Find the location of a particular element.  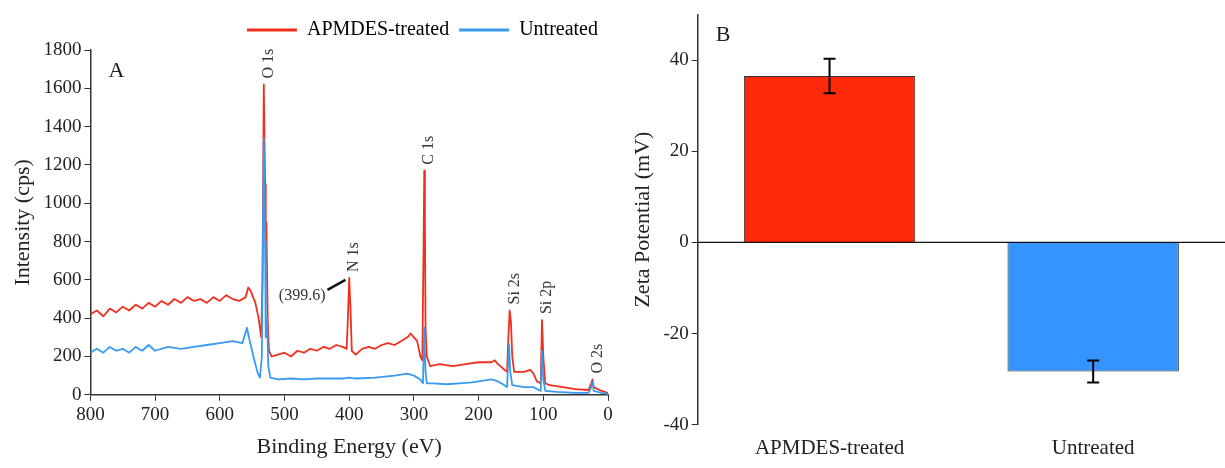

annotation: (399.6) is located at coordinates (302, 295).